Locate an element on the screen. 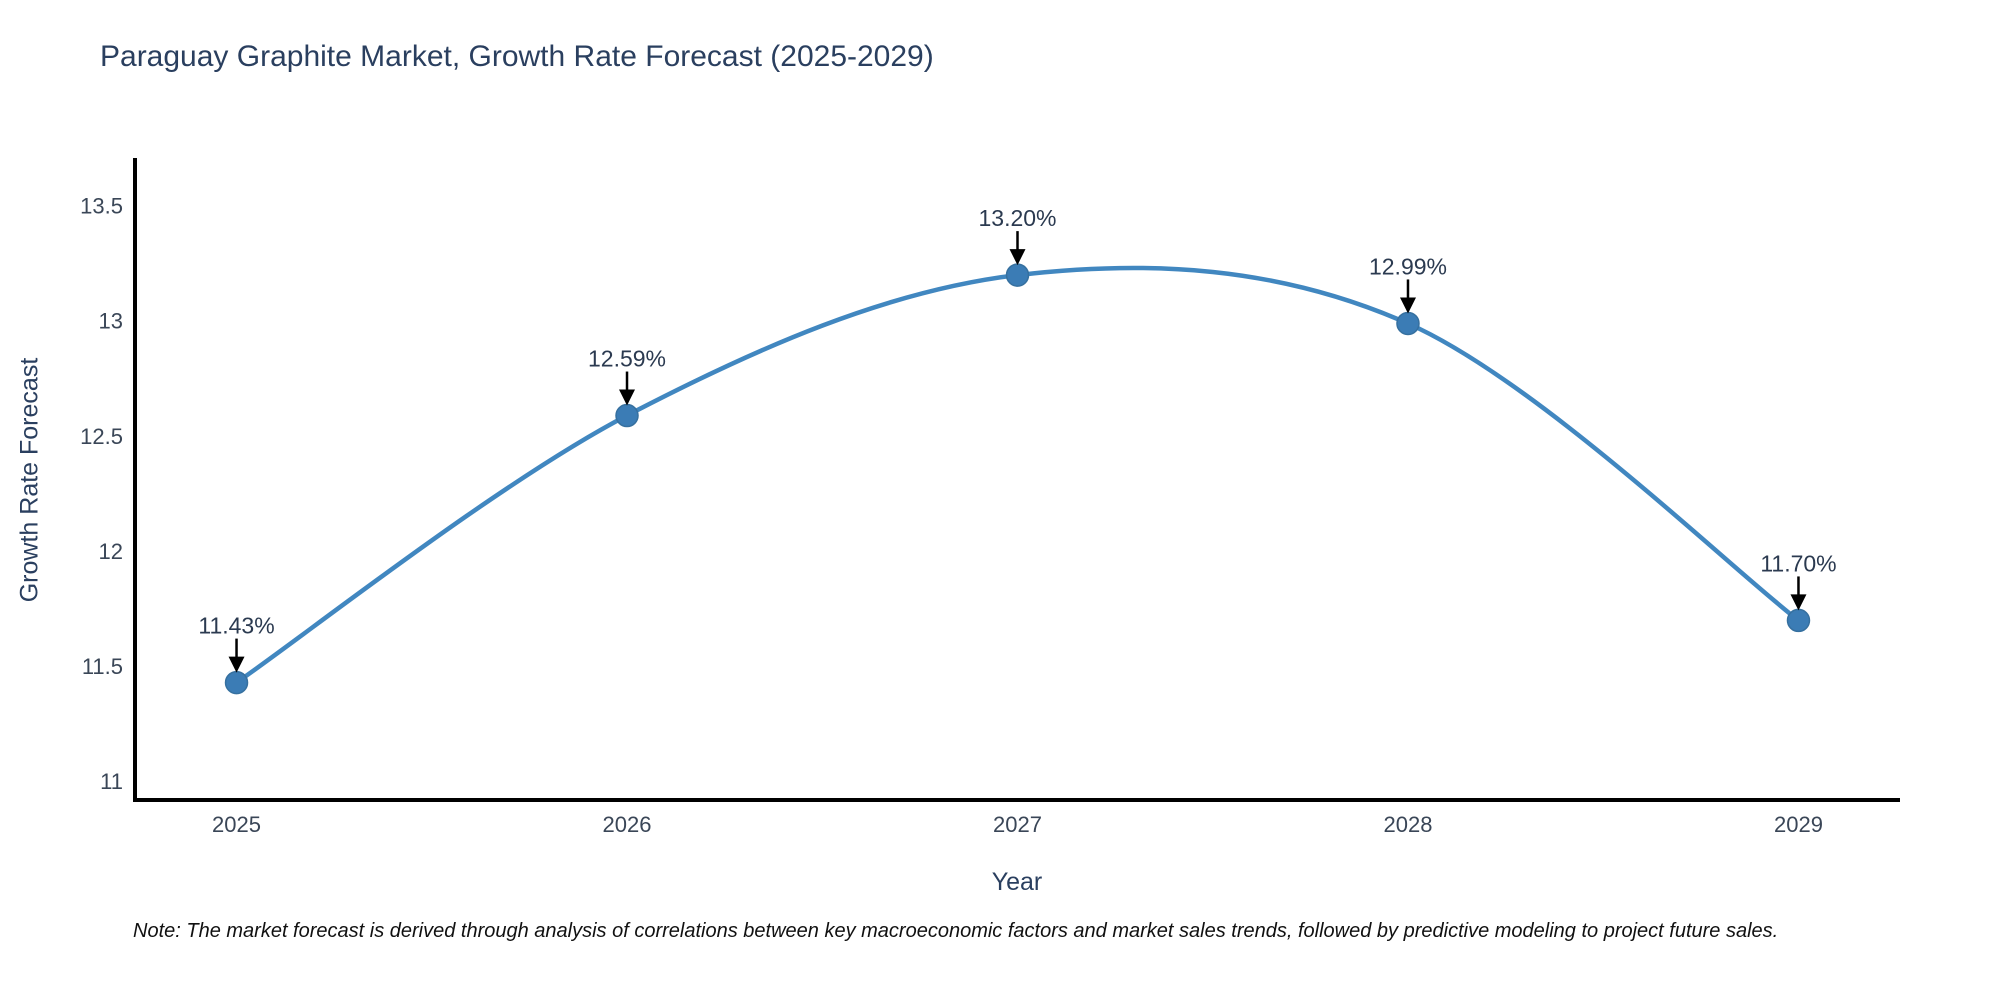 Image resolution: width=2000 pixels, height=1000 pixels. y-tick-label: 12.5 is located at coordinates (101, 436).